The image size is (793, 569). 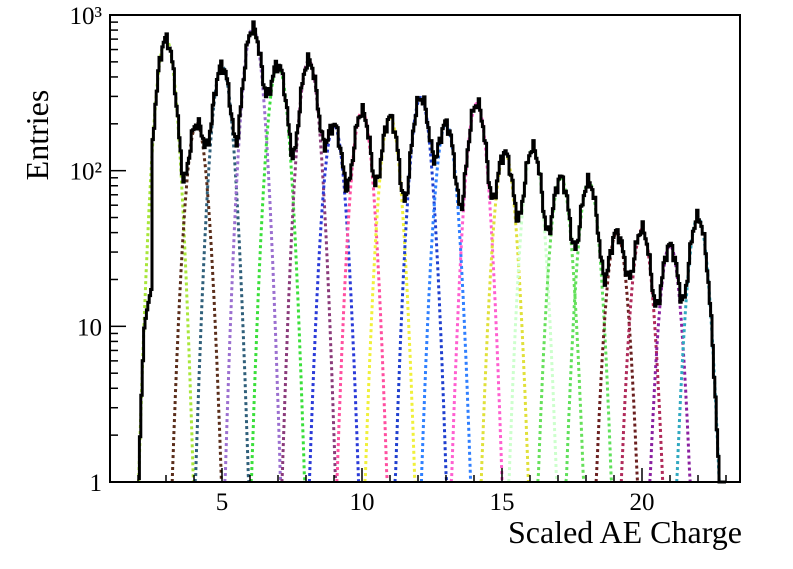 I want to click on x-axis-title: Scaled AE Charge, so click(x=625, y=532).